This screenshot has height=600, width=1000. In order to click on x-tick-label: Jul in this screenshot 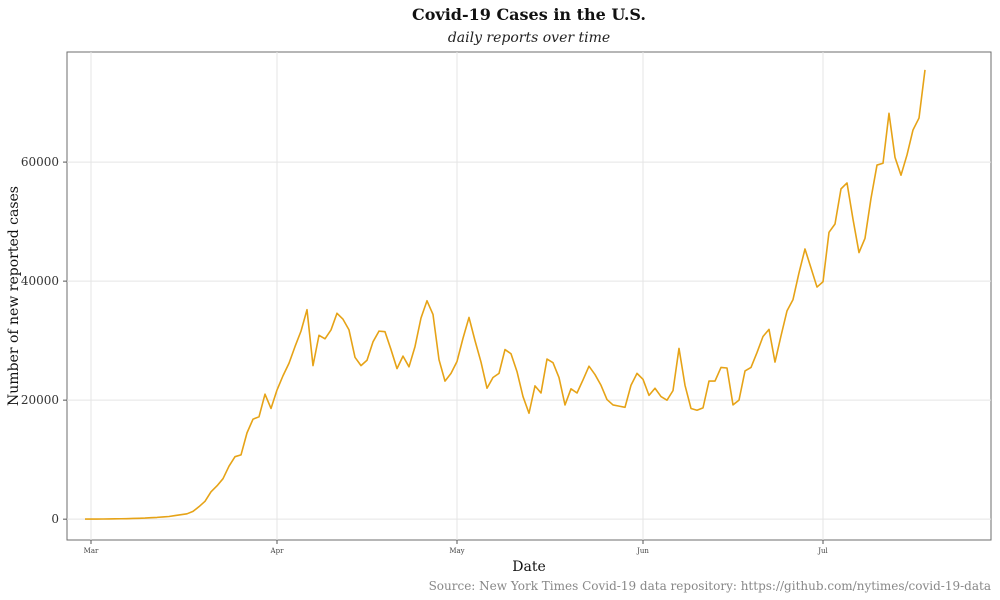, I will do `click(822, 551)`.